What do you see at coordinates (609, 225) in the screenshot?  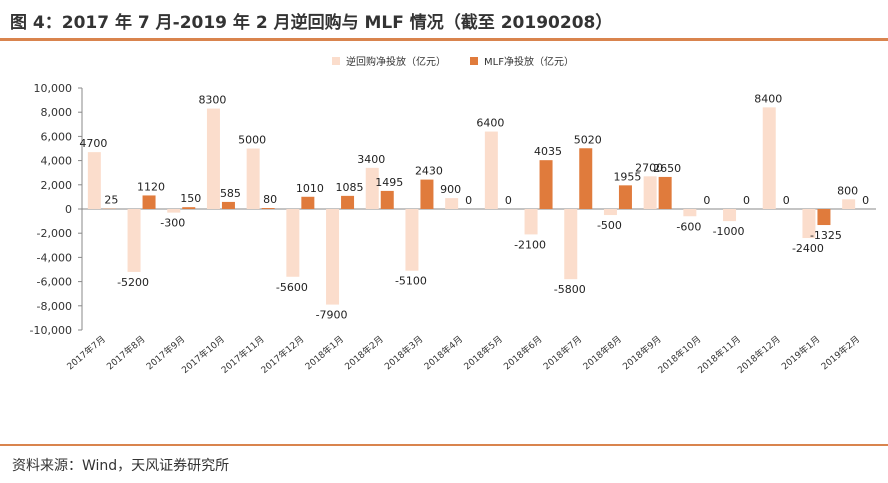 I see `data-label-reverse-repo-14: -500` at bounding box center [609, 225].